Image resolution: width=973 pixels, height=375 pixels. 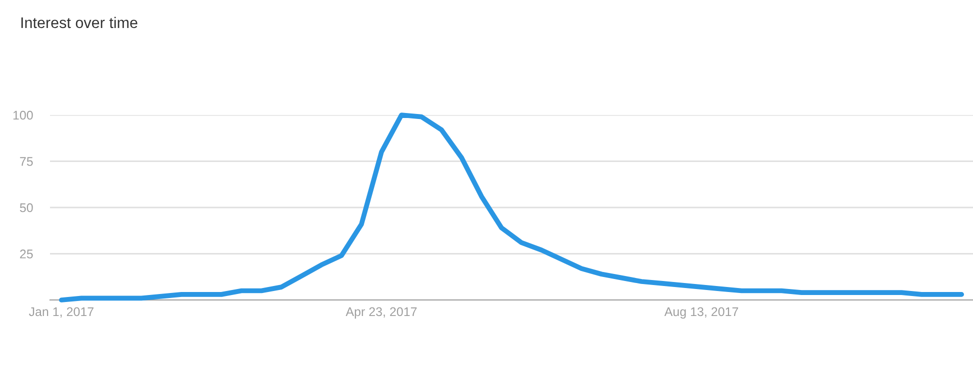 What do you see at coordinates (26, 254) in the screenshot?
I see `y-tick-label: 25` at bounding box center [26, 254].